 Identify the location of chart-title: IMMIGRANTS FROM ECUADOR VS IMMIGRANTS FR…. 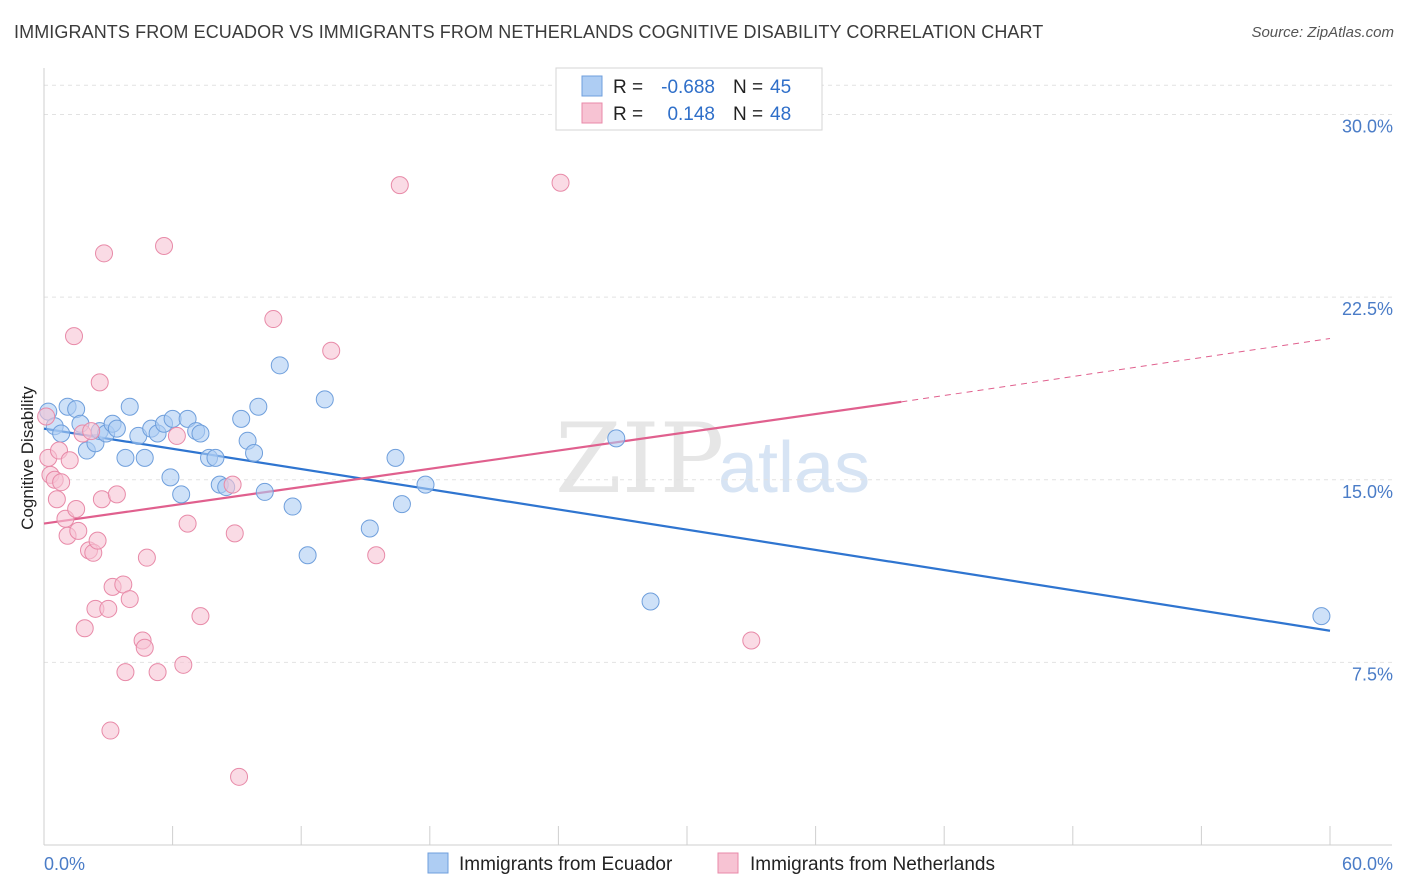
(529, 32).